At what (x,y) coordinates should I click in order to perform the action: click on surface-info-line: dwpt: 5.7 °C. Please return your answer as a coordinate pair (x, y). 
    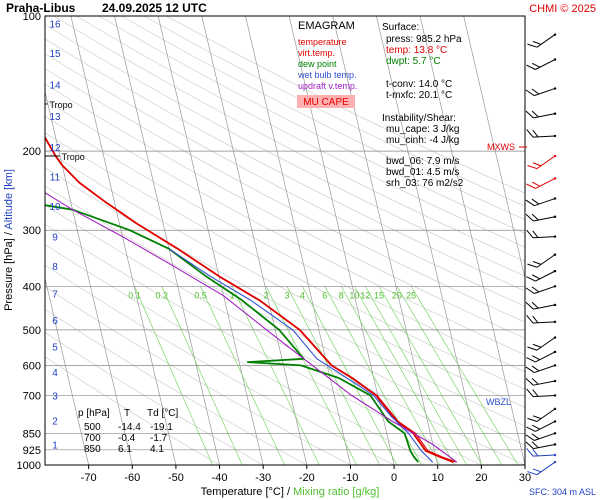
    Looking at the image, I should click on (413, 61).